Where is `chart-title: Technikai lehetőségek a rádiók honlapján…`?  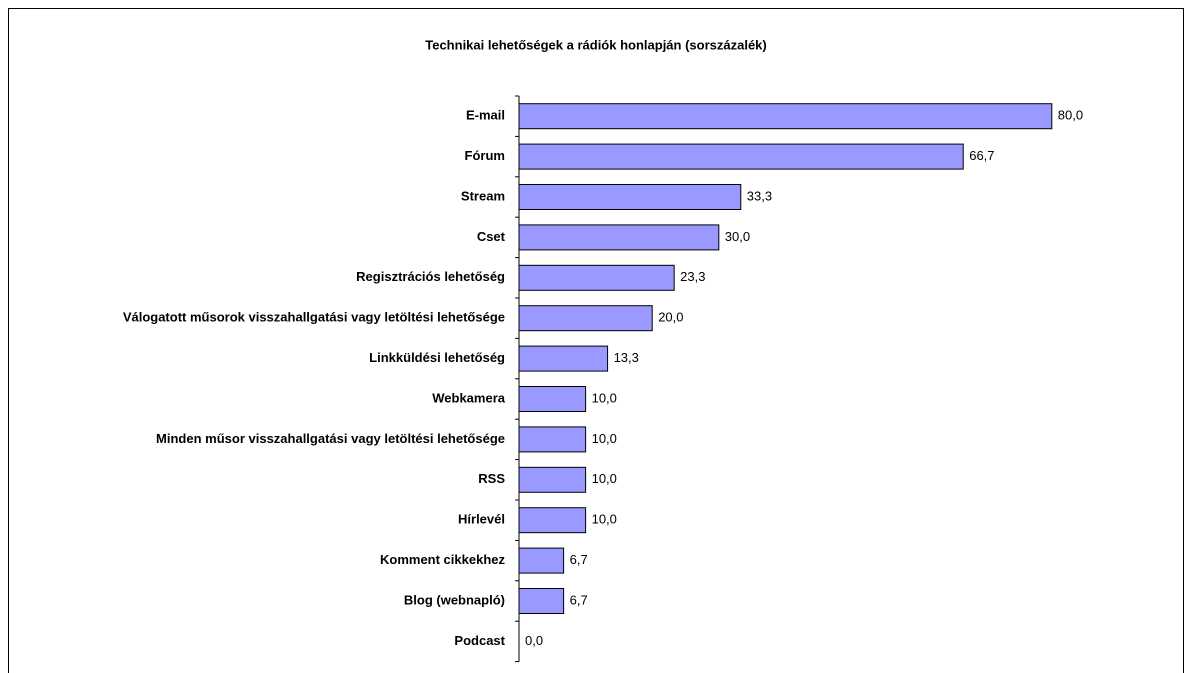
chart-title: Technikai lehetőségek a rádiók honlapján… is located at coordinates (596, 44).